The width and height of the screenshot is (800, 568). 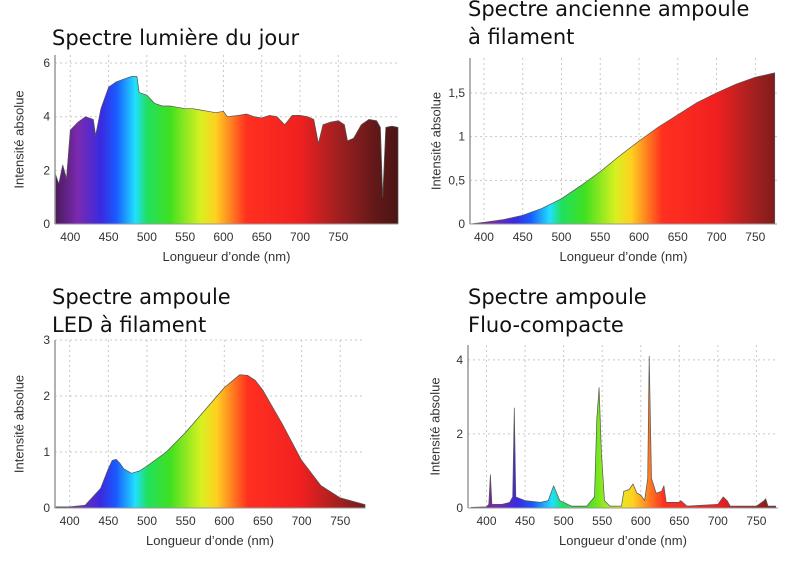 What do you see at coordinates (456, 93) in the screenshot?
I see `y-tick-label: 1,5` at bounding box center [456, 93].